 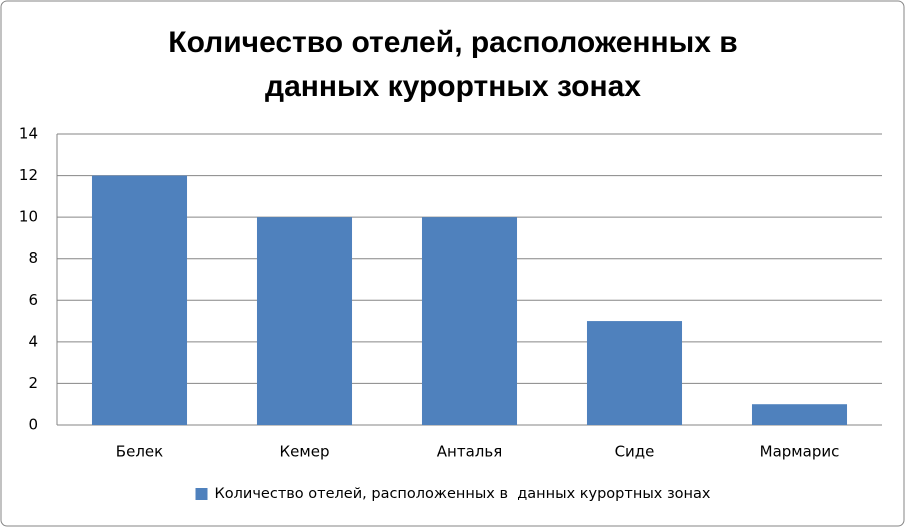 I want to click on x-tick-label: Мармарис, so click(x=800, y=452).